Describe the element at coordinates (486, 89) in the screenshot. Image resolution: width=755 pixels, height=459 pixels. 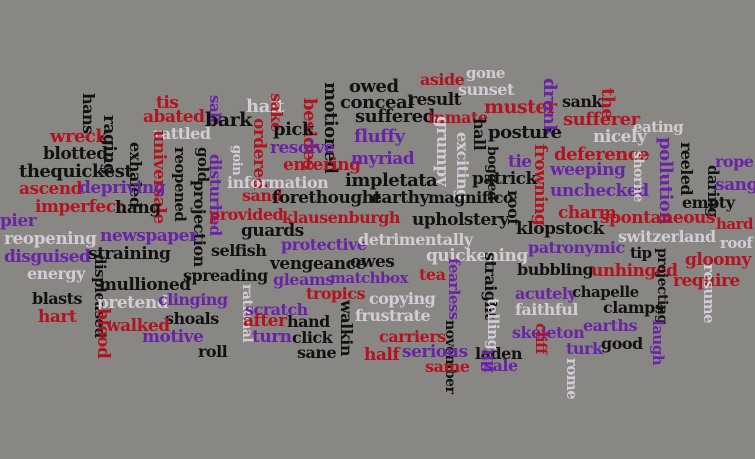
I see `cloud-word: sunset` at that location.